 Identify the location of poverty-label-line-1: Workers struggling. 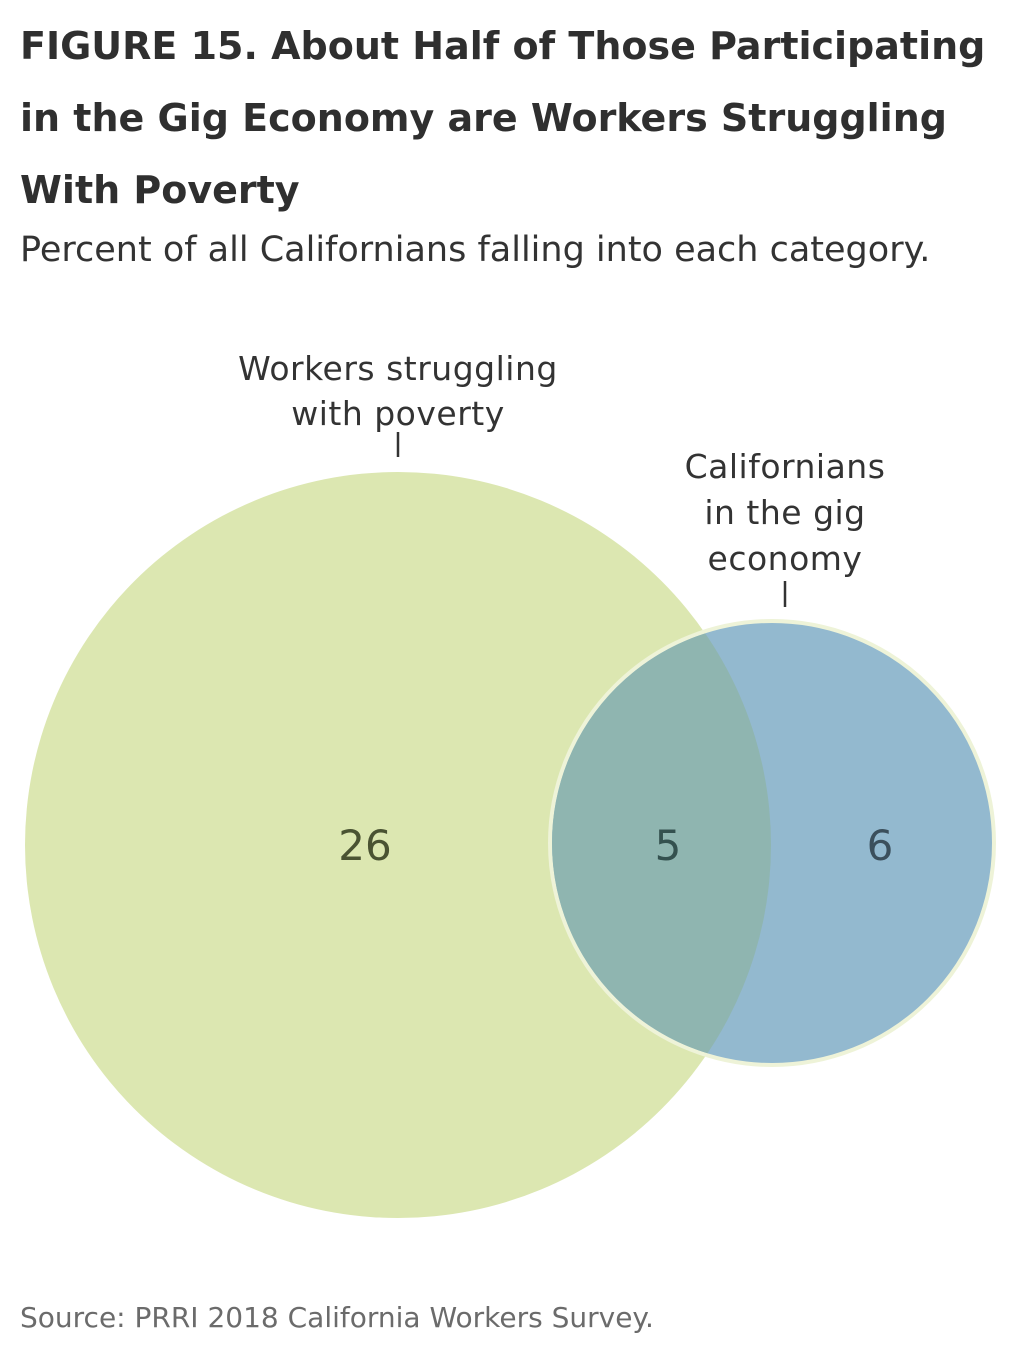
(398, 368).